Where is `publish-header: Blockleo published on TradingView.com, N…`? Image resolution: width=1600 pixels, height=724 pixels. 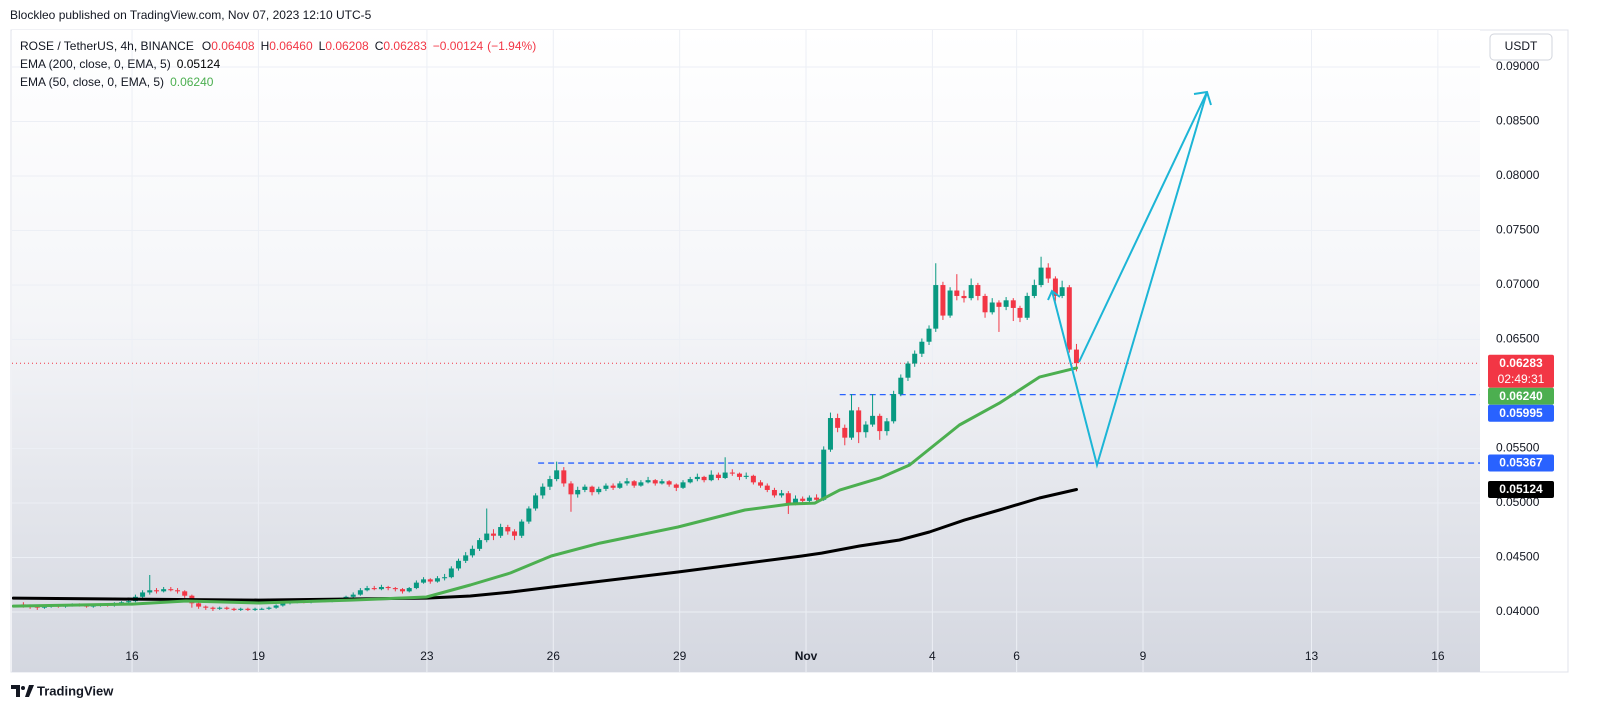 publish-header: Blockleo published on TradingView.com, N… is located at coordinates (191, 15).